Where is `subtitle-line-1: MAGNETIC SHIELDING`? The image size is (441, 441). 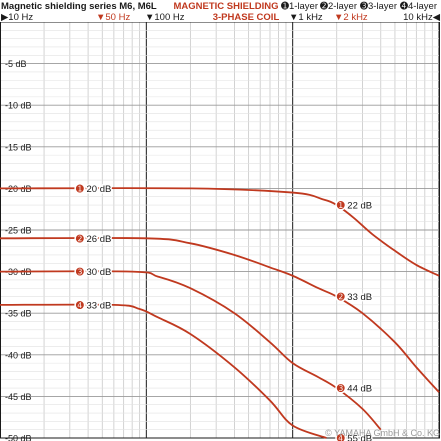 subtitle-line-1: MAGNETIC SHIELDING is located at coordinates (225, 6).